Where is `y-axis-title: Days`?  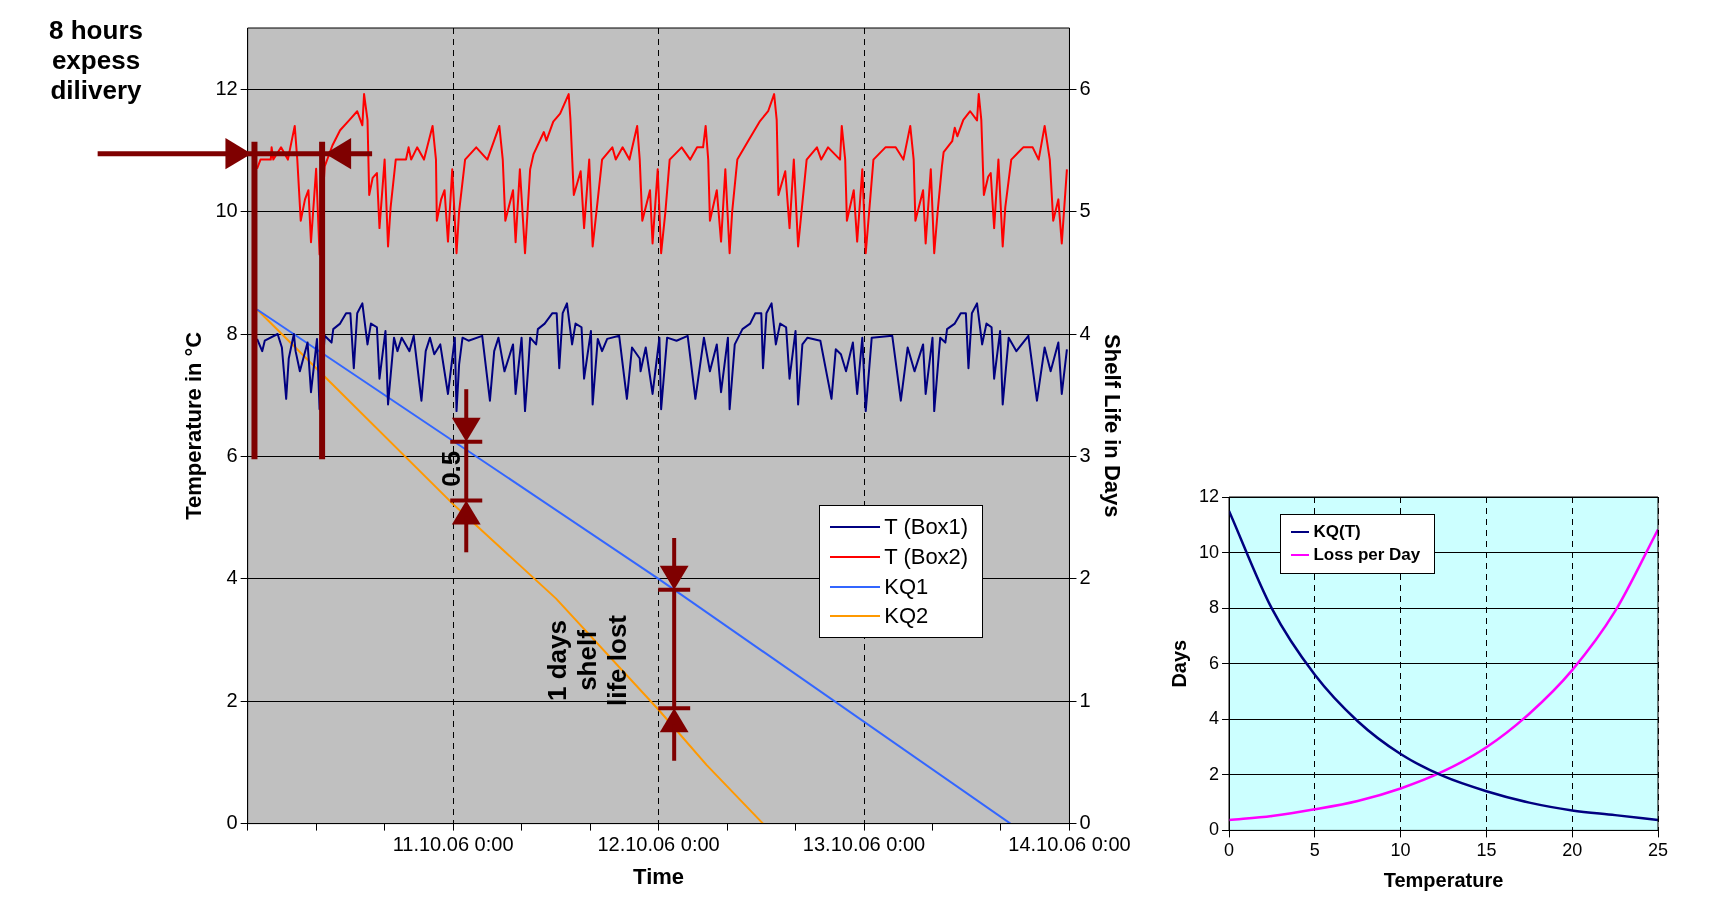 y-axis-title: Days is located at coordinates (1178, 663).